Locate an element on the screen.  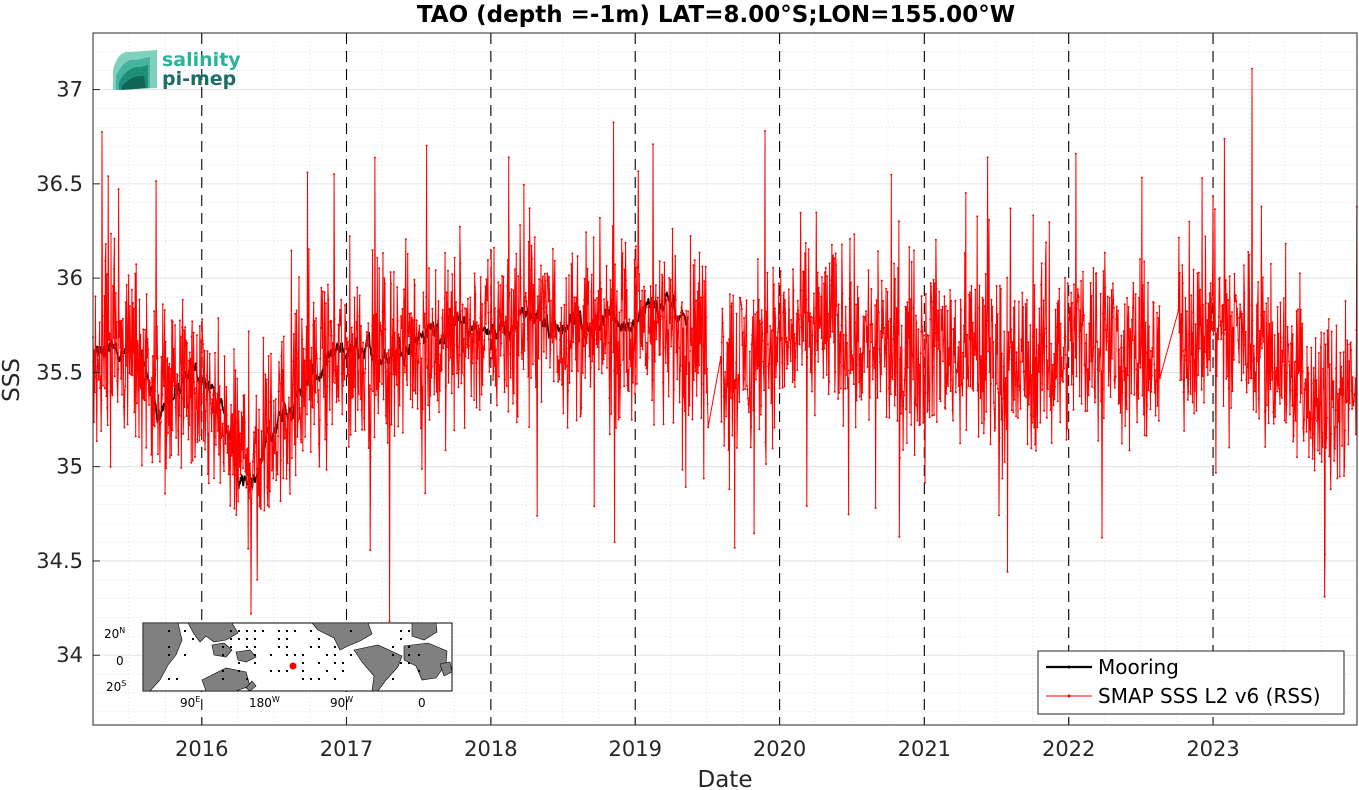
y-tick-label: 36.5 is located at coordinates (59, 184).